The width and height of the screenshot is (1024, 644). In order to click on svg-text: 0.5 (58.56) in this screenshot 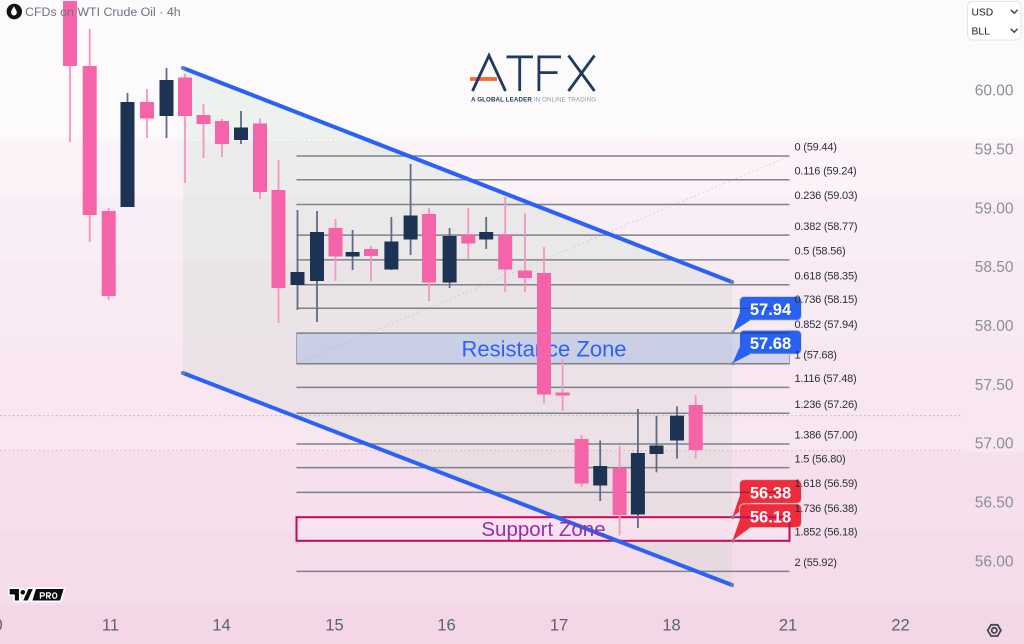, I will do `click(820, 252)`.